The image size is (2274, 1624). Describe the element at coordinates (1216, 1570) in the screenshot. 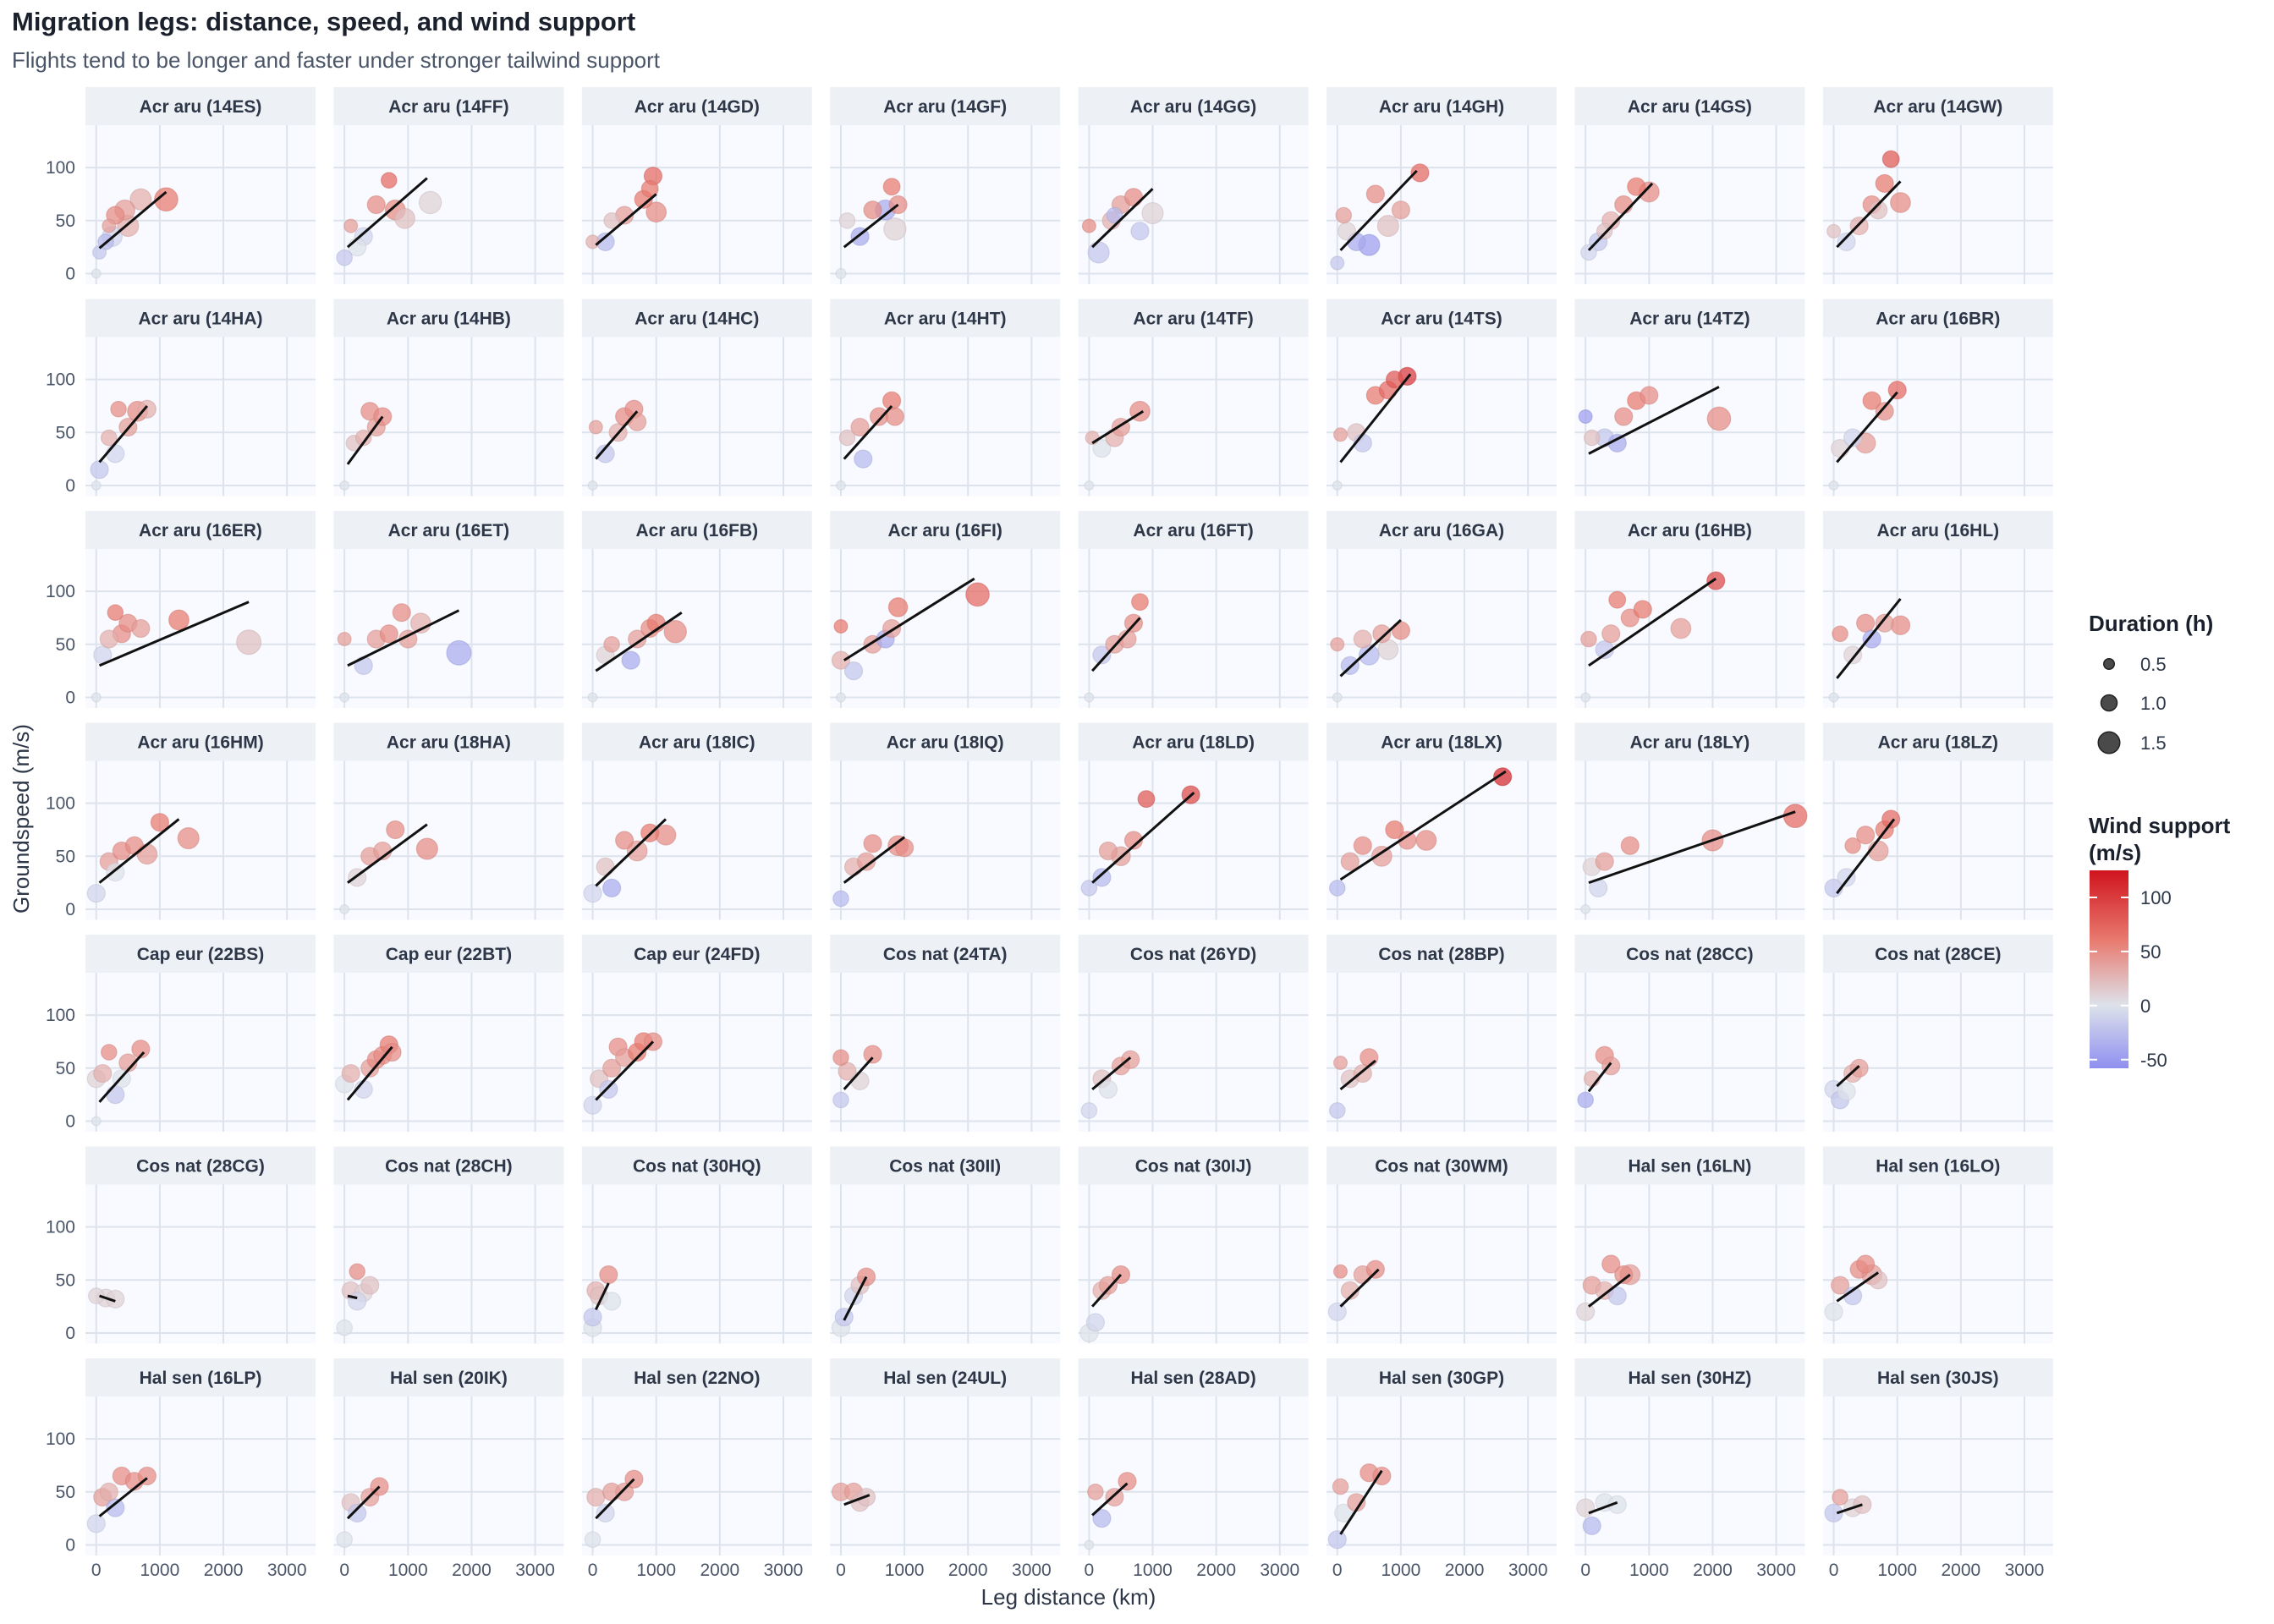

I see `x-tick-label: 2000` at that location.